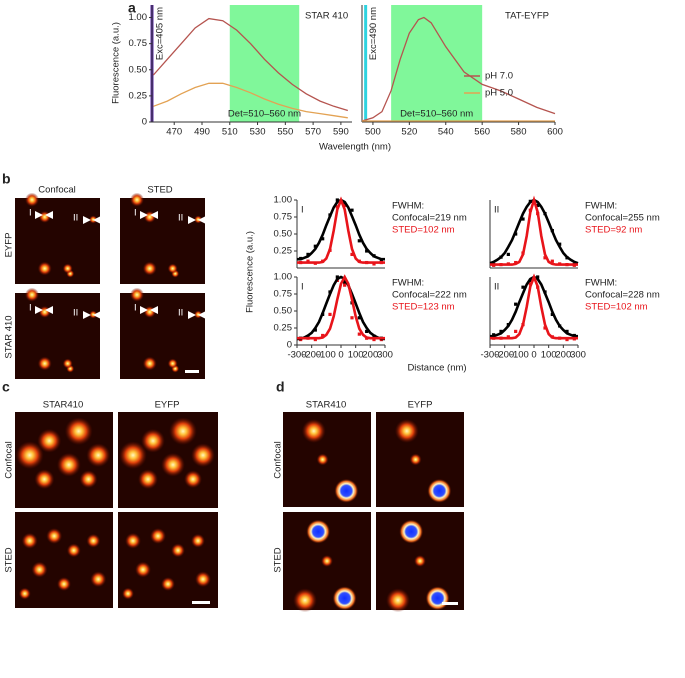 The width and height of the screenshot is (685, 678). I want to click on x-tick-label: 0, so click(340, 355).